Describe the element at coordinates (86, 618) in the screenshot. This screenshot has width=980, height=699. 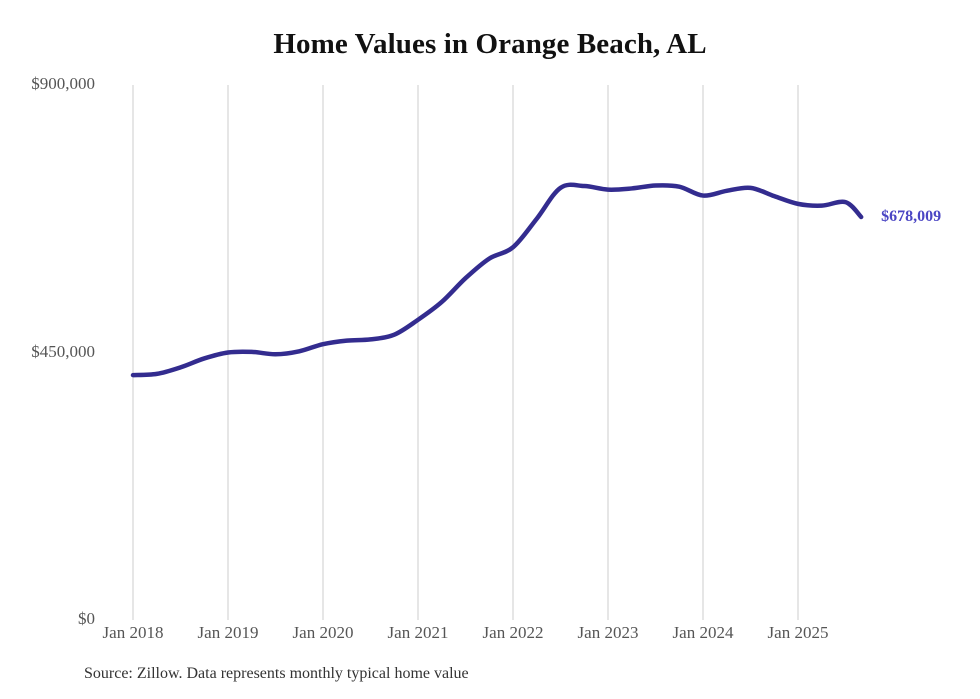
I see `y-axis-tick-label: $0` at that location.